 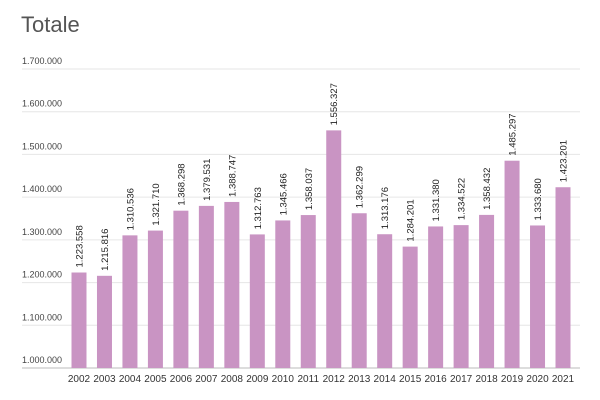 What do you see at coordinates (411, 220) in the screenshot?
I see `data-label: 1.284.201` at bounding box center [411, 220].